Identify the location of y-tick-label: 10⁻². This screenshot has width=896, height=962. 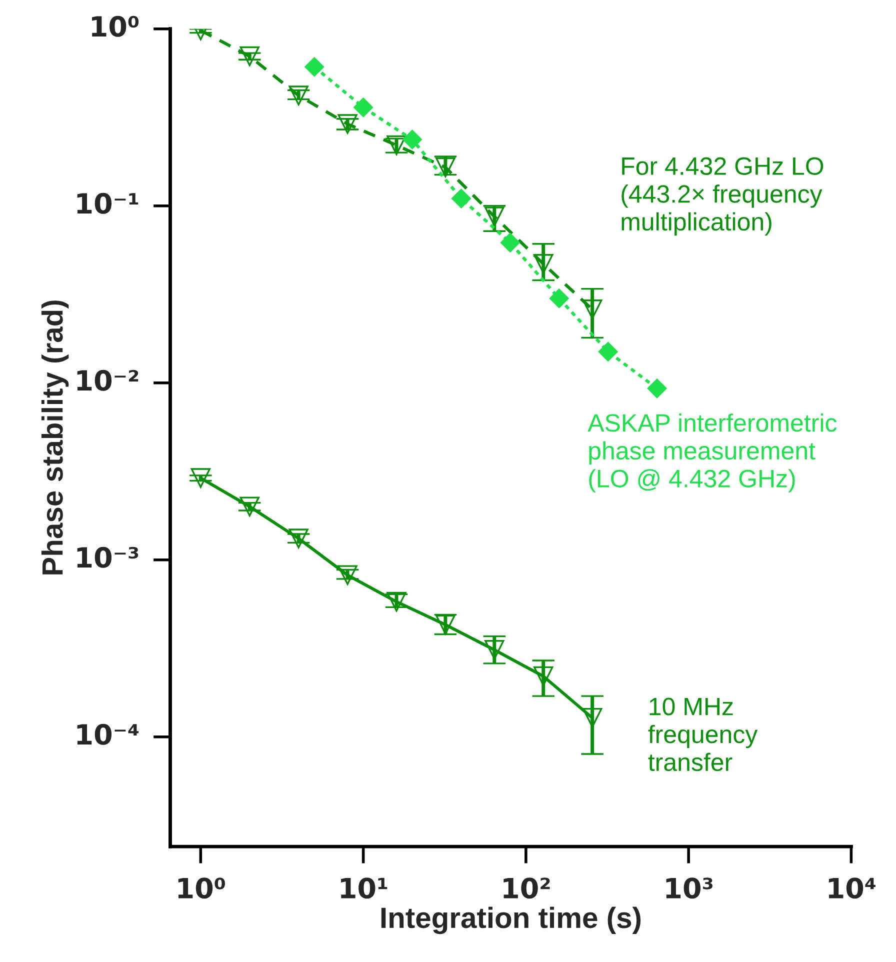
(107, 380).